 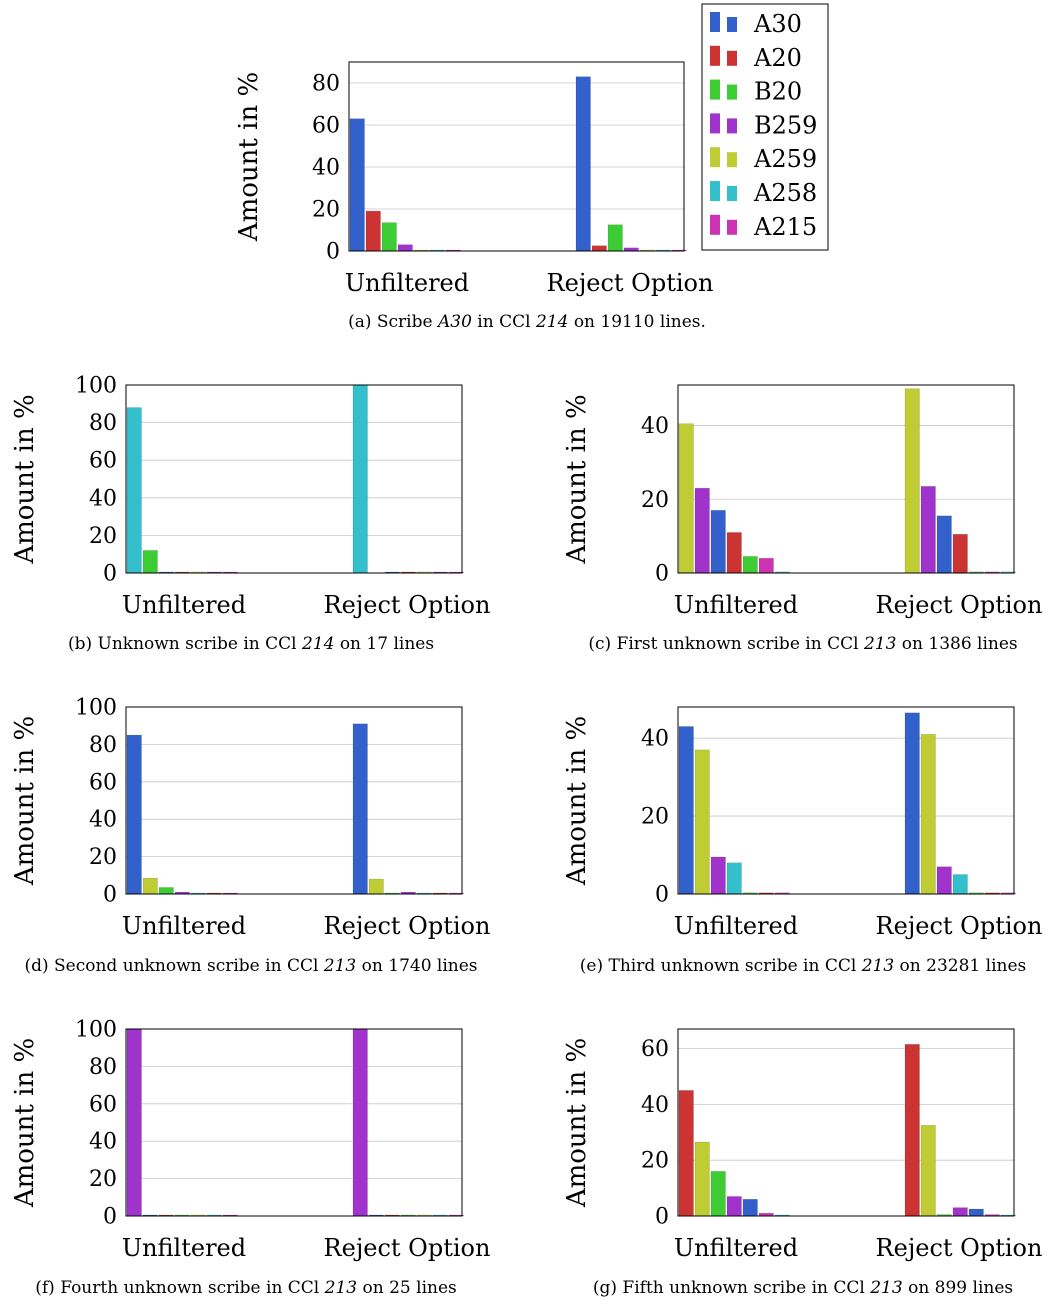 What do you see at coordinates (731, 1288) in the screenshot?
I see `caption-part: (g) Fifth unknown scribe in CCl` at bounding box center [731, 1288].